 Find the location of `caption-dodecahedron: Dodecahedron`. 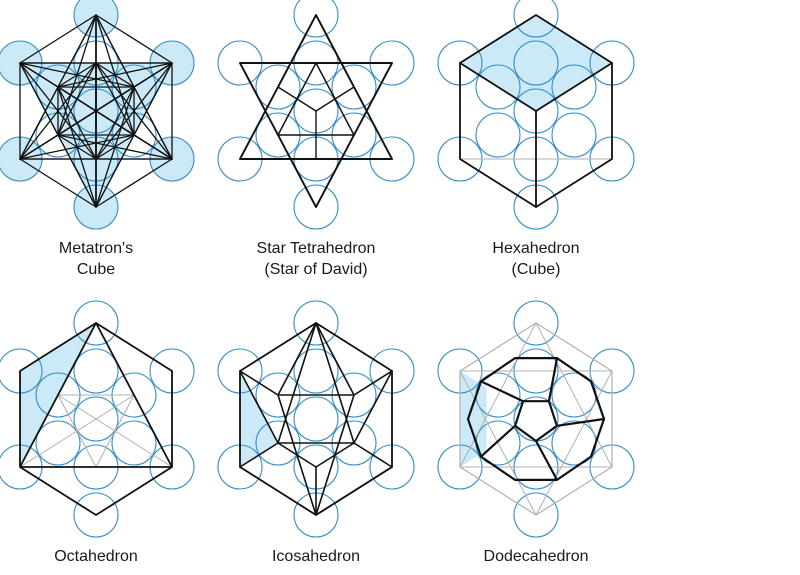

caption-dodecahedron: Dodecahedron is located at coordinates (536, 556).